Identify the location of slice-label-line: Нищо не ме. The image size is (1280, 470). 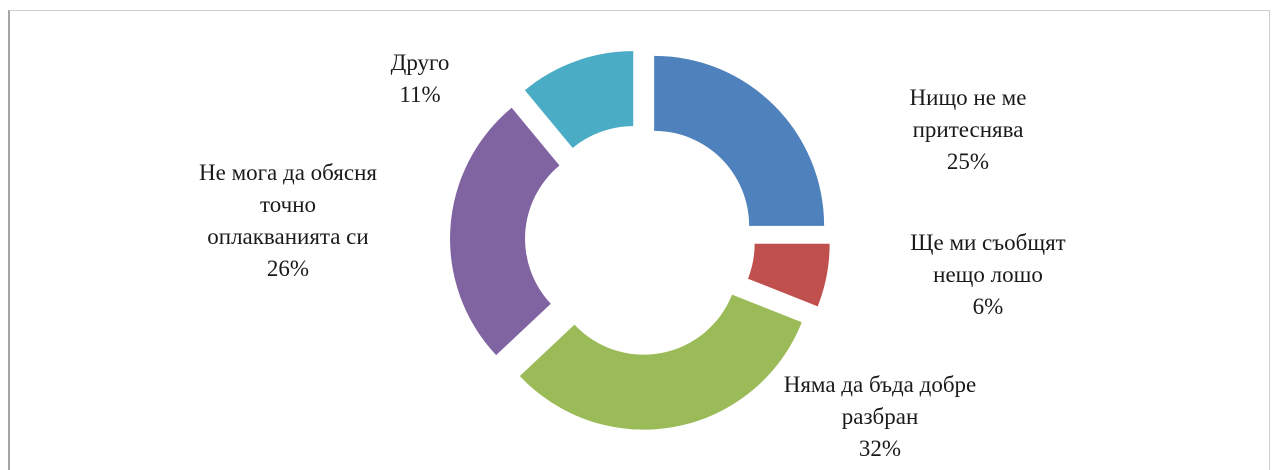
(968, 97).